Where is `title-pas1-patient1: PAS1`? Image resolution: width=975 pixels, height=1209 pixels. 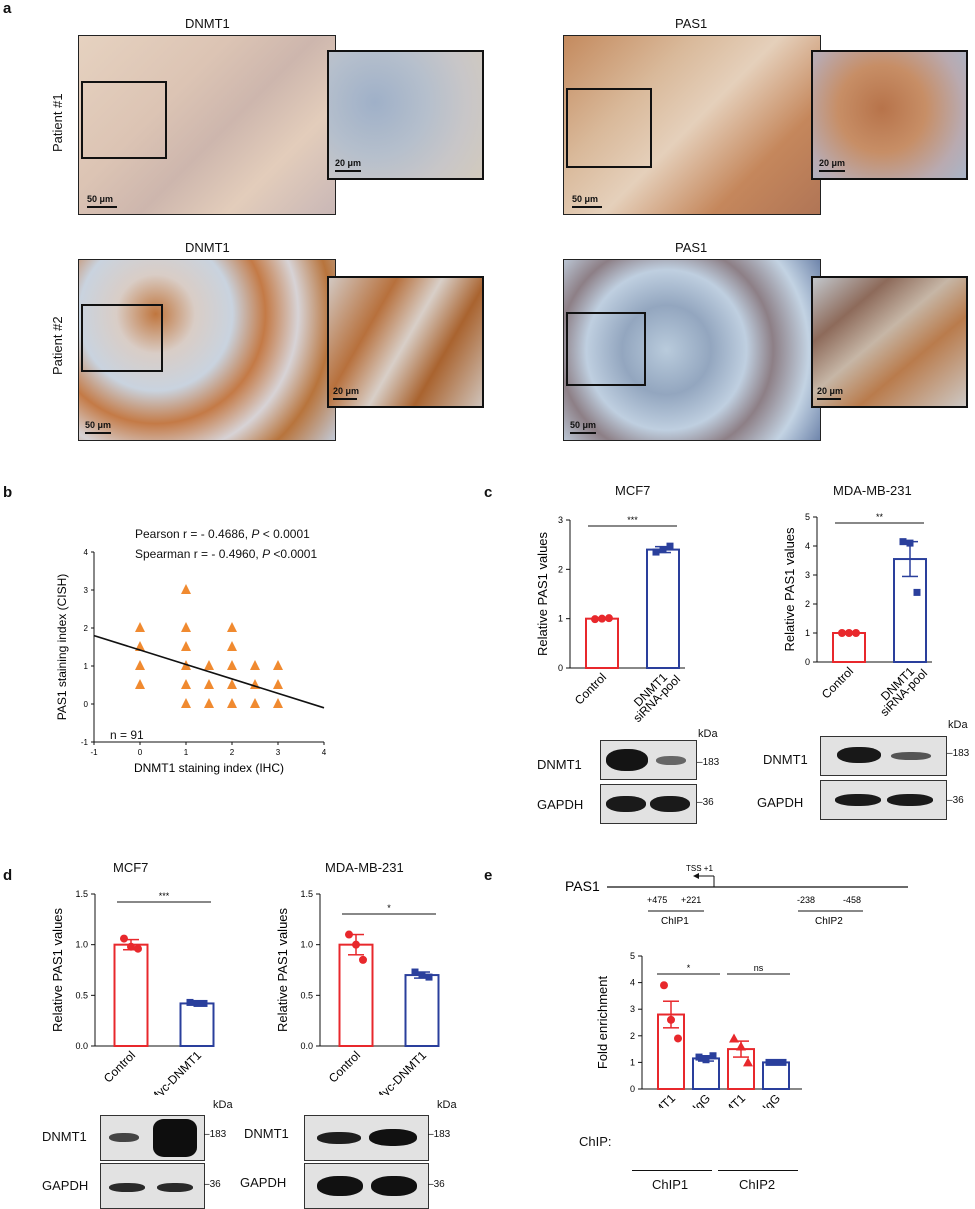
title-pas1-patient1: PAS1 is located at coordinates (691, 23).